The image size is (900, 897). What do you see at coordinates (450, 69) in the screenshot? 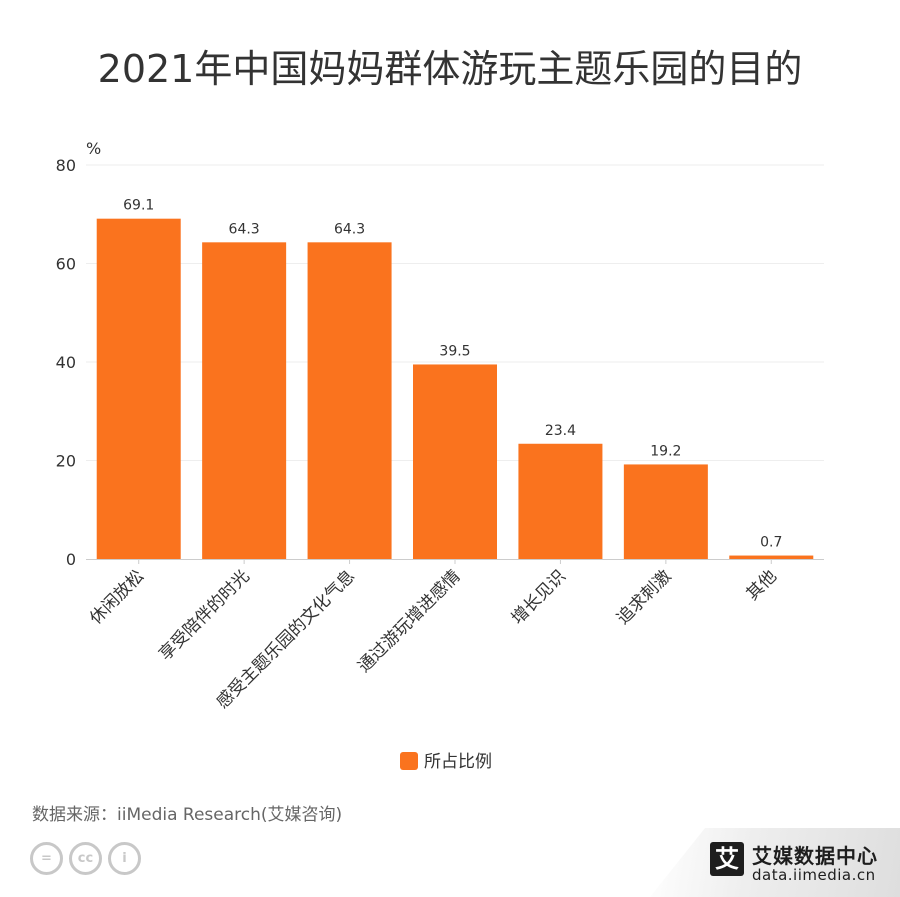
I see `chart-title: 2021年中国妈妈群体游玩主题乐园的目的` at bounding box center [450, 69].